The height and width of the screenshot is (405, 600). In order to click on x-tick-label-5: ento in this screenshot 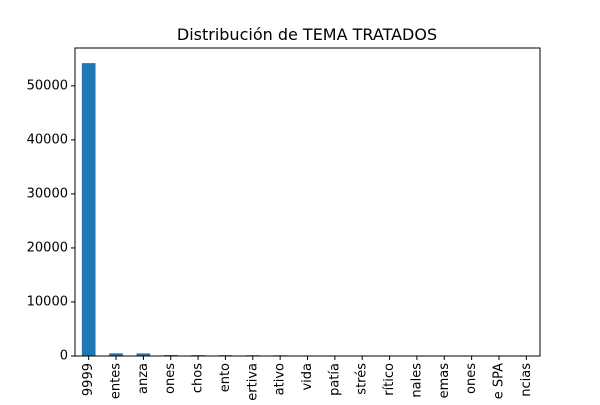, I will do `click(225, 377)`.